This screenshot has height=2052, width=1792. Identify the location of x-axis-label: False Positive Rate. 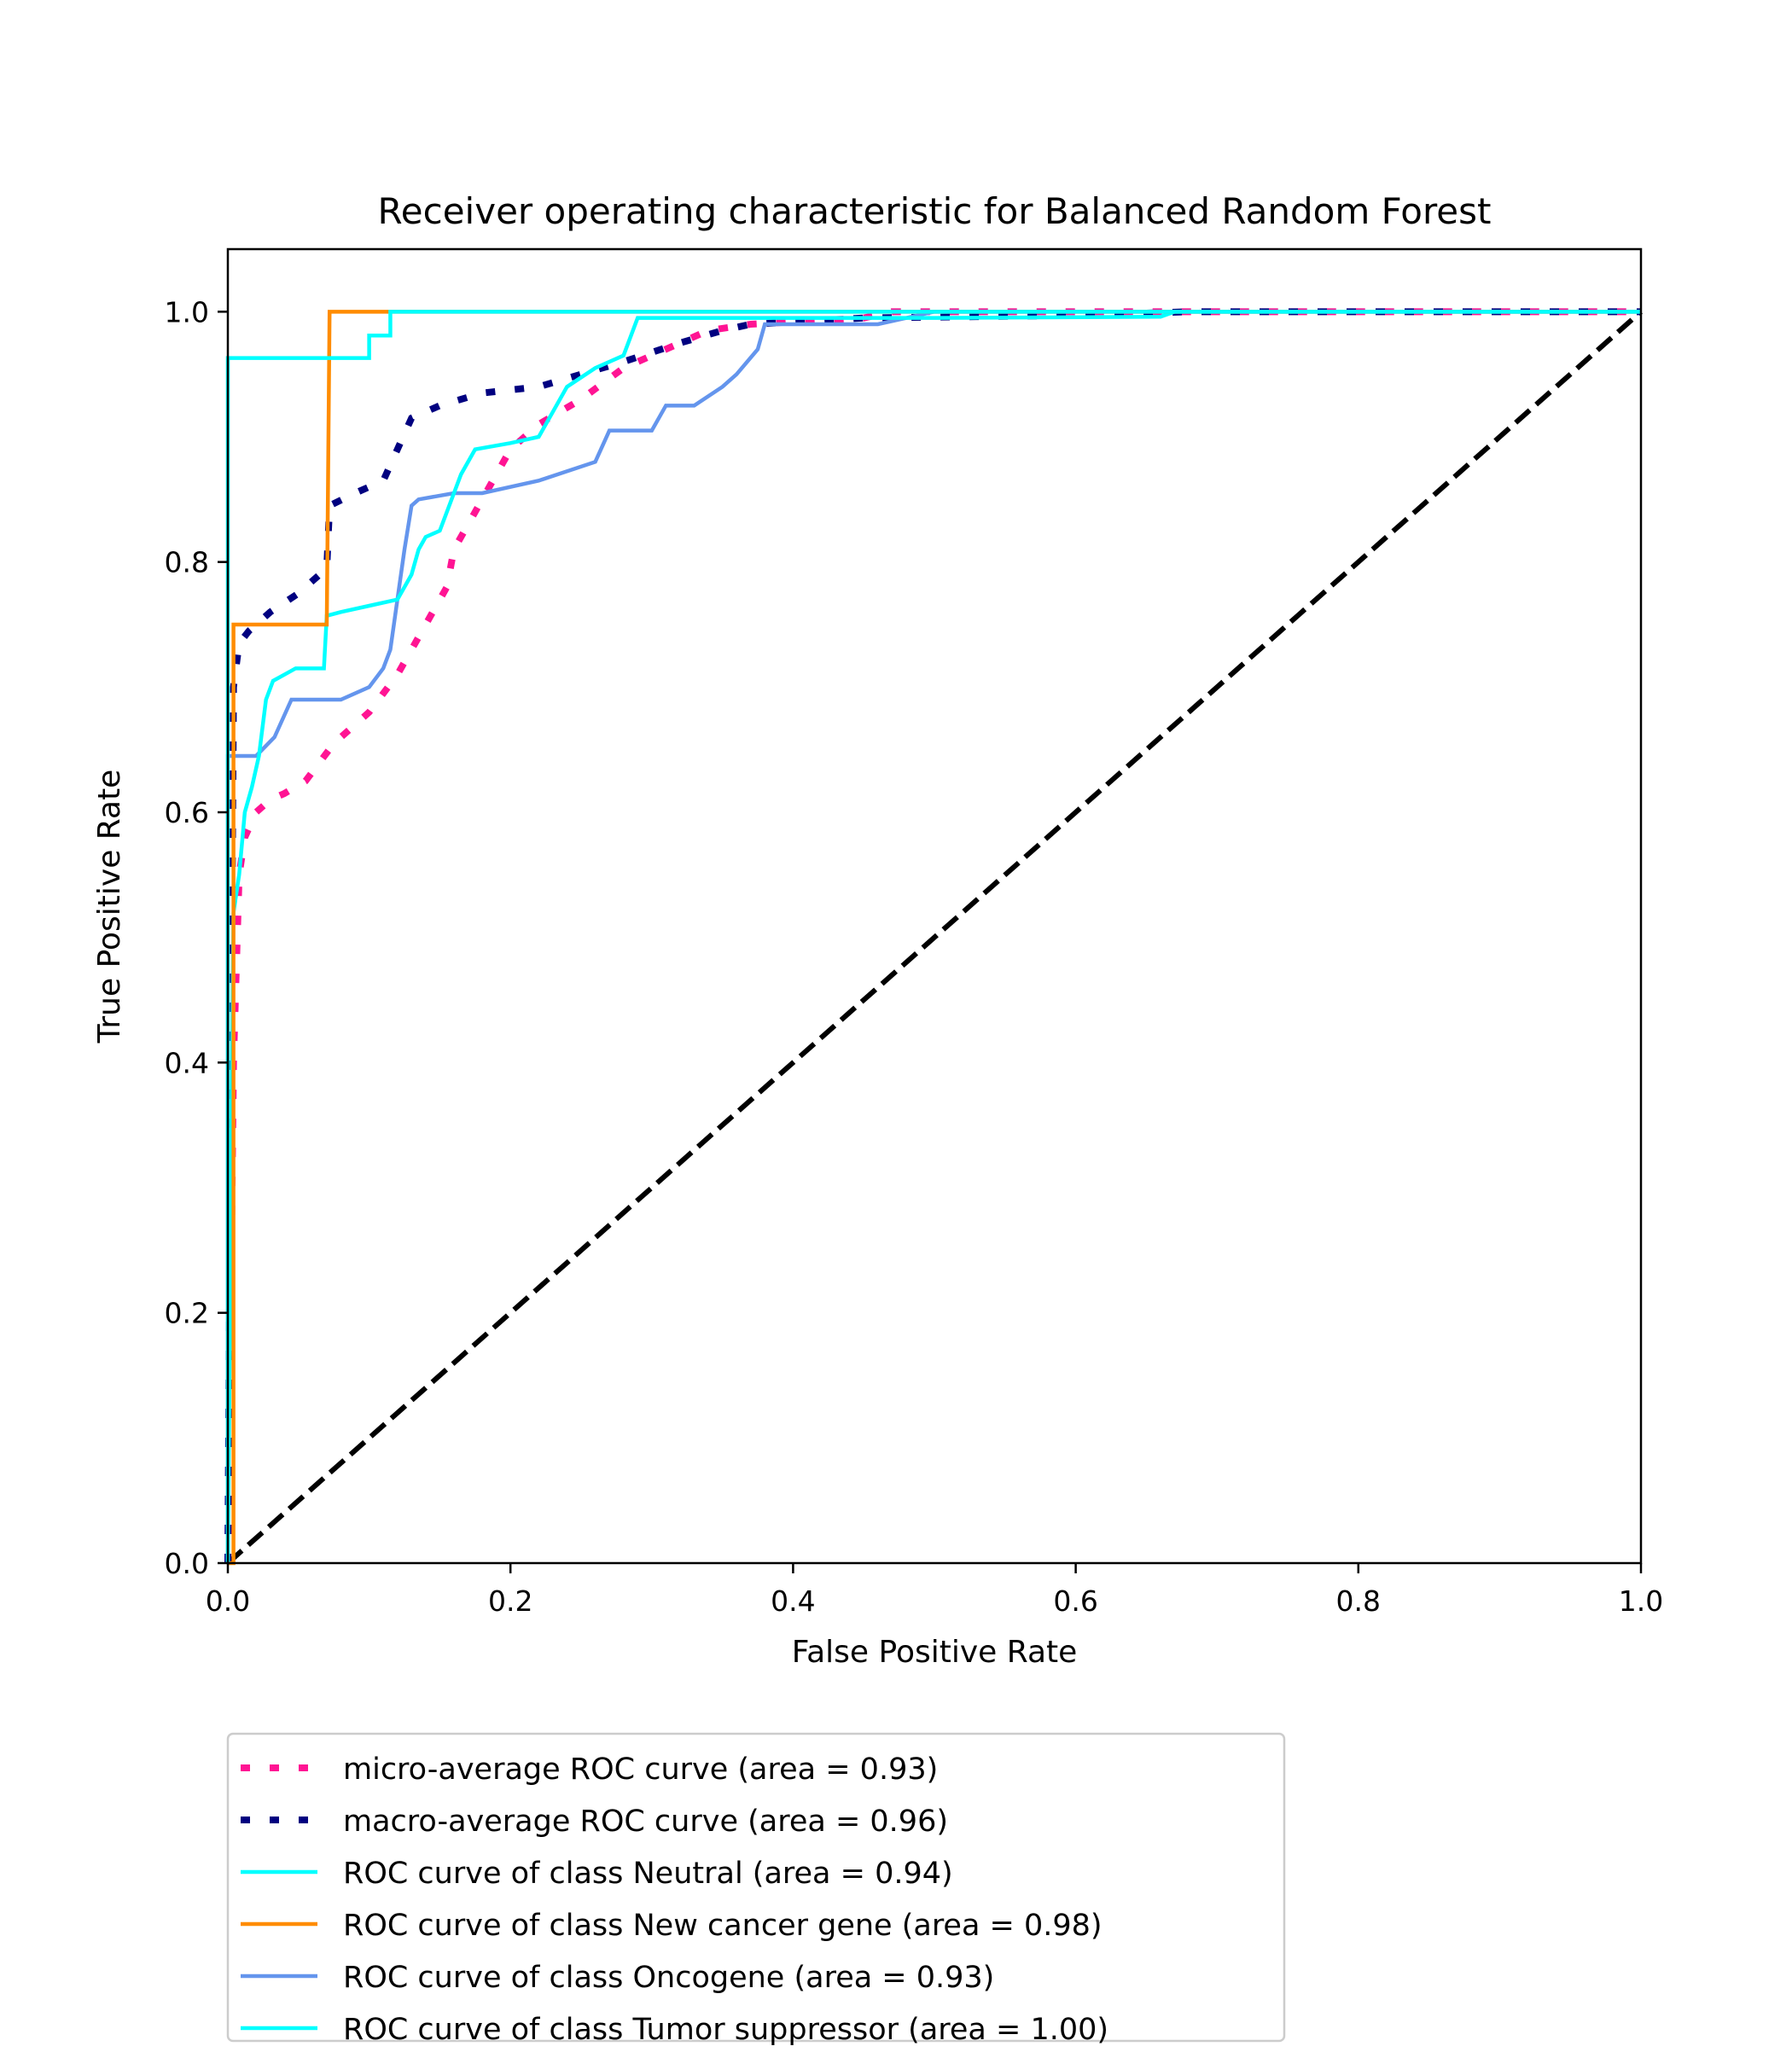
(935, 1653).